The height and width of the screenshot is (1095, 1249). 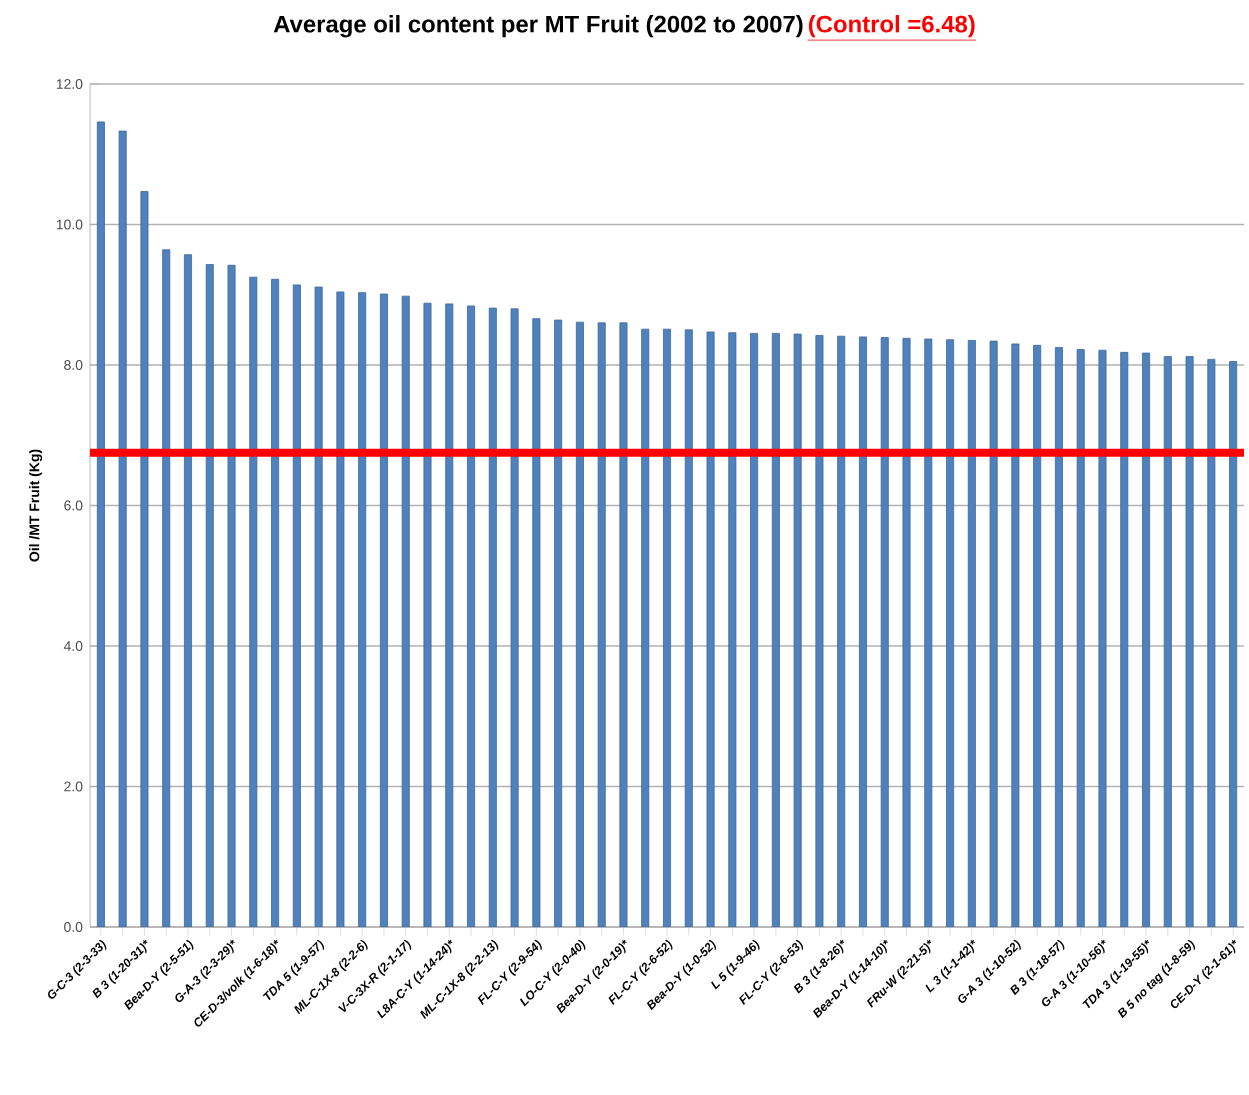 I want to click on text: (Control =6.48), so click(x=891, y=26).